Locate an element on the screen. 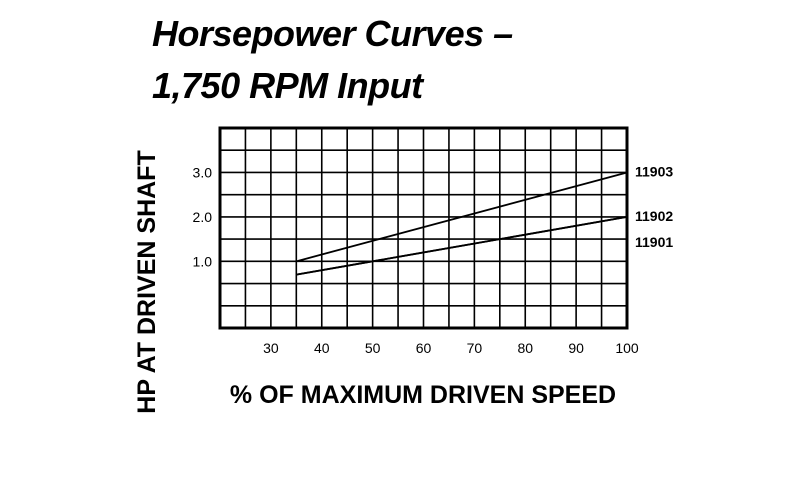 This screenshot has height=495, width=800. x-tick-label: 30 is located at coordinates (271, 348).